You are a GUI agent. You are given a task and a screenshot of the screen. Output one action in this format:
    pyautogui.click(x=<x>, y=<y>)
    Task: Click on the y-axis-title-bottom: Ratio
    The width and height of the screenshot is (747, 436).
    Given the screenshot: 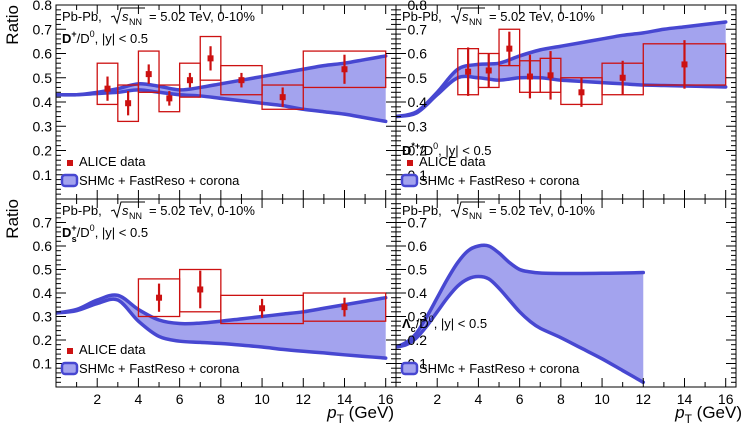 What is the action you would take?
    pyautogui.click(x=12, y=219)
    